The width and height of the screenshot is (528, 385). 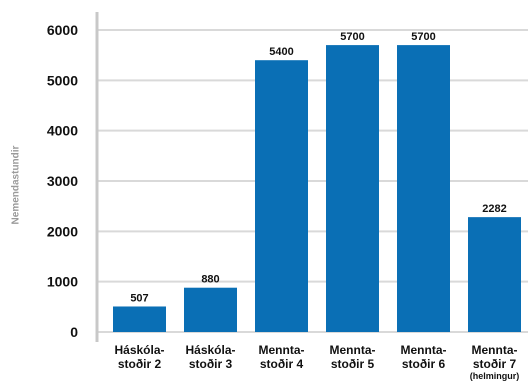 I want to click on data-label: 507, so click(x=139, y=298).